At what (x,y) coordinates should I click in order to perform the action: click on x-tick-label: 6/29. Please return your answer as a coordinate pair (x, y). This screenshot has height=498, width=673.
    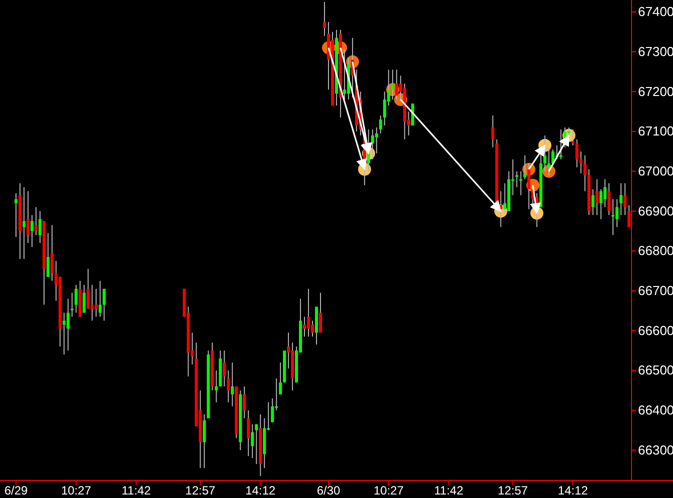
    Looking at the image, I should click on (16, 491).